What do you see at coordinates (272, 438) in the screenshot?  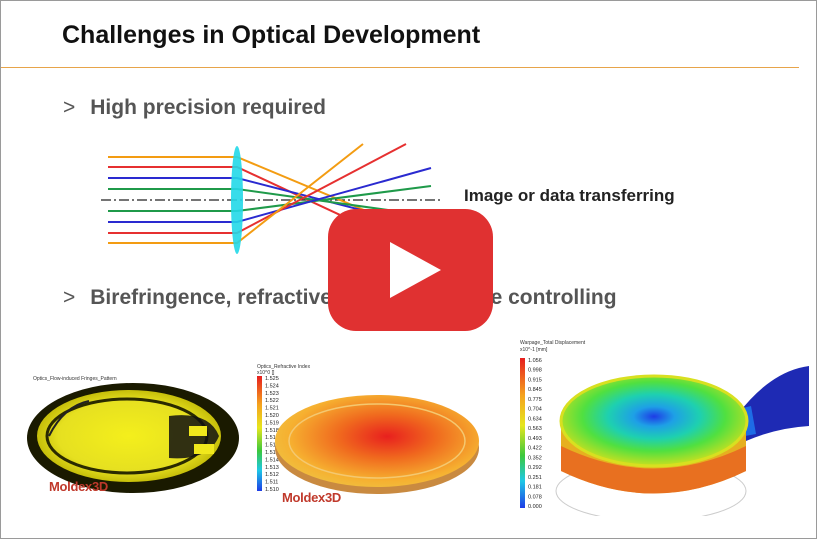 I see `legend-value: 1.517` at bounding box center [272, 438].